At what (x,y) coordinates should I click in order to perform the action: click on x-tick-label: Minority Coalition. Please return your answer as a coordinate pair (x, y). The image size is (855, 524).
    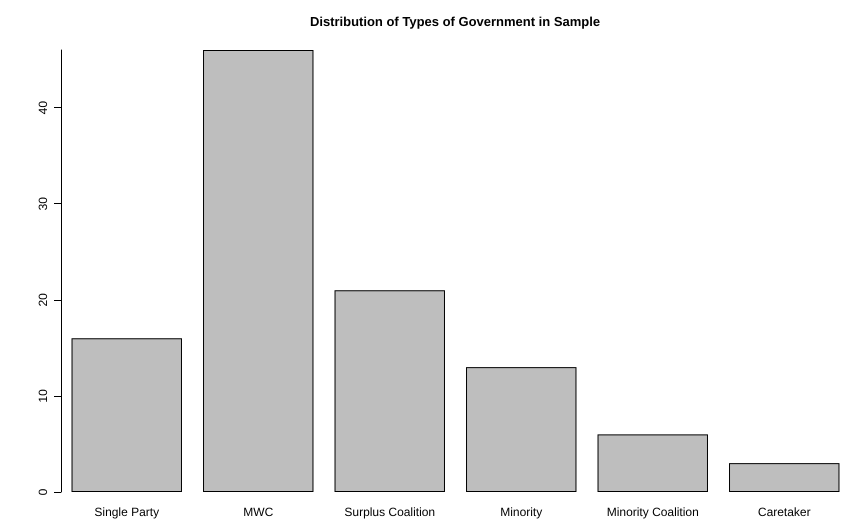
    Looking at the image, I should click on (652, 512).